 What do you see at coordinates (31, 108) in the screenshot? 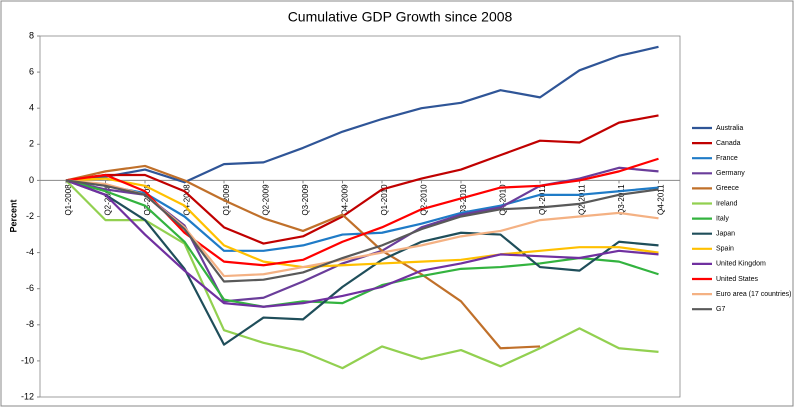
I see `y-tick-label: 4` at bounding box center [31, 108].